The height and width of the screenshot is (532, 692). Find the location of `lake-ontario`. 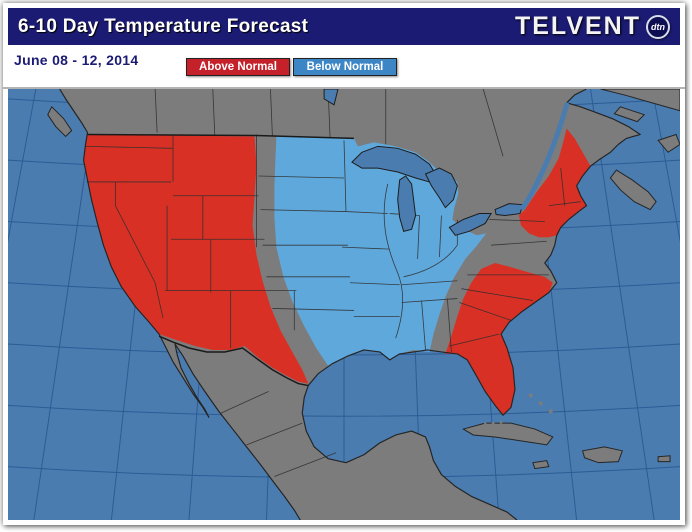

lake-ontario is located at coordinates (509, 210).